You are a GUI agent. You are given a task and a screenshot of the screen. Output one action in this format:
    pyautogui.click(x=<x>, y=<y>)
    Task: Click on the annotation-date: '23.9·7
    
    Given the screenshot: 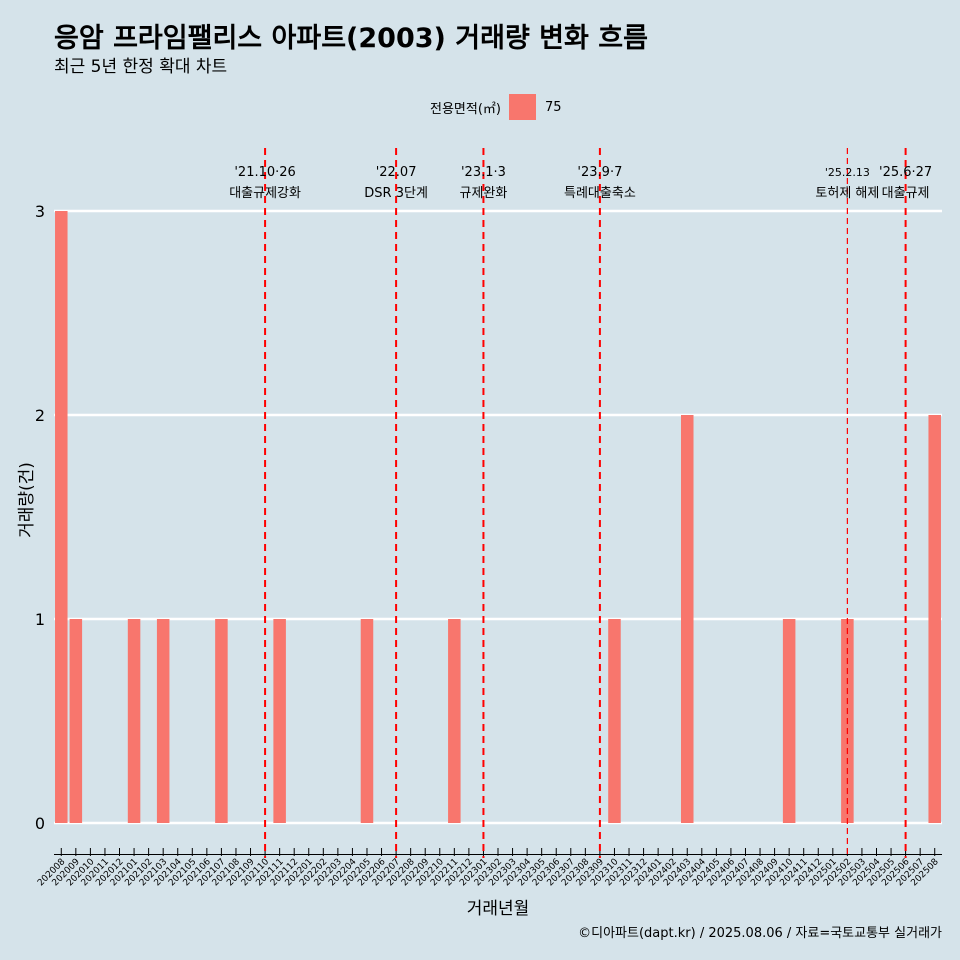 What is the action you would take?
    pyautogui.click(x=599, y=172)
    